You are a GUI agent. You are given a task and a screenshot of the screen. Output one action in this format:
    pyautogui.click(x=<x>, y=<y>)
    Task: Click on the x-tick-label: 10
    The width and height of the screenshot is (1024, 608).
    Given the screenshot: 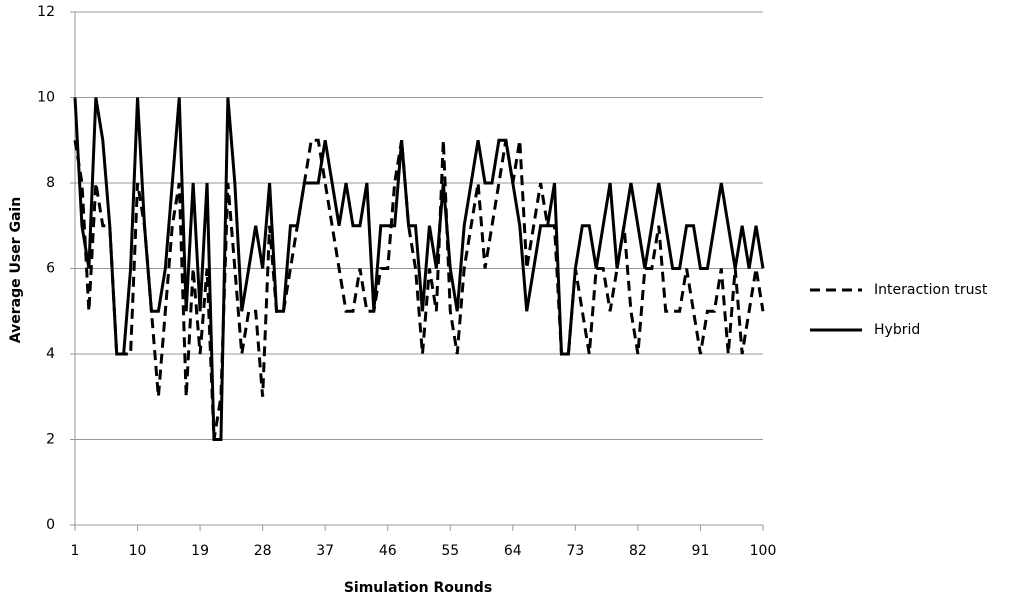 What is the action you would take?
    pyautogui.click(x=138, y=551)
    